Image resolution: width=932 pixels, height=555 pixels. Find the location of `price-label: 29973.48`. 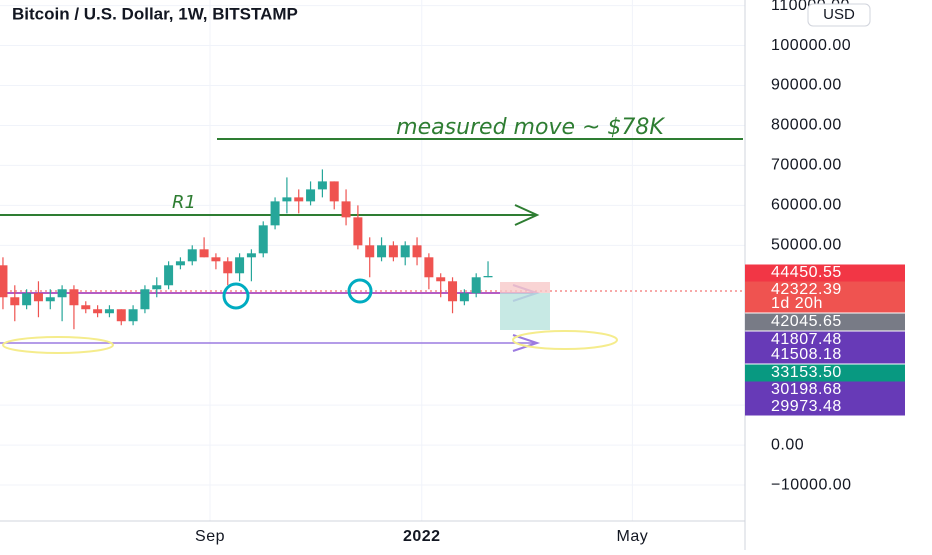

price-label: 29973.48 is located at coordinates (806, 406).